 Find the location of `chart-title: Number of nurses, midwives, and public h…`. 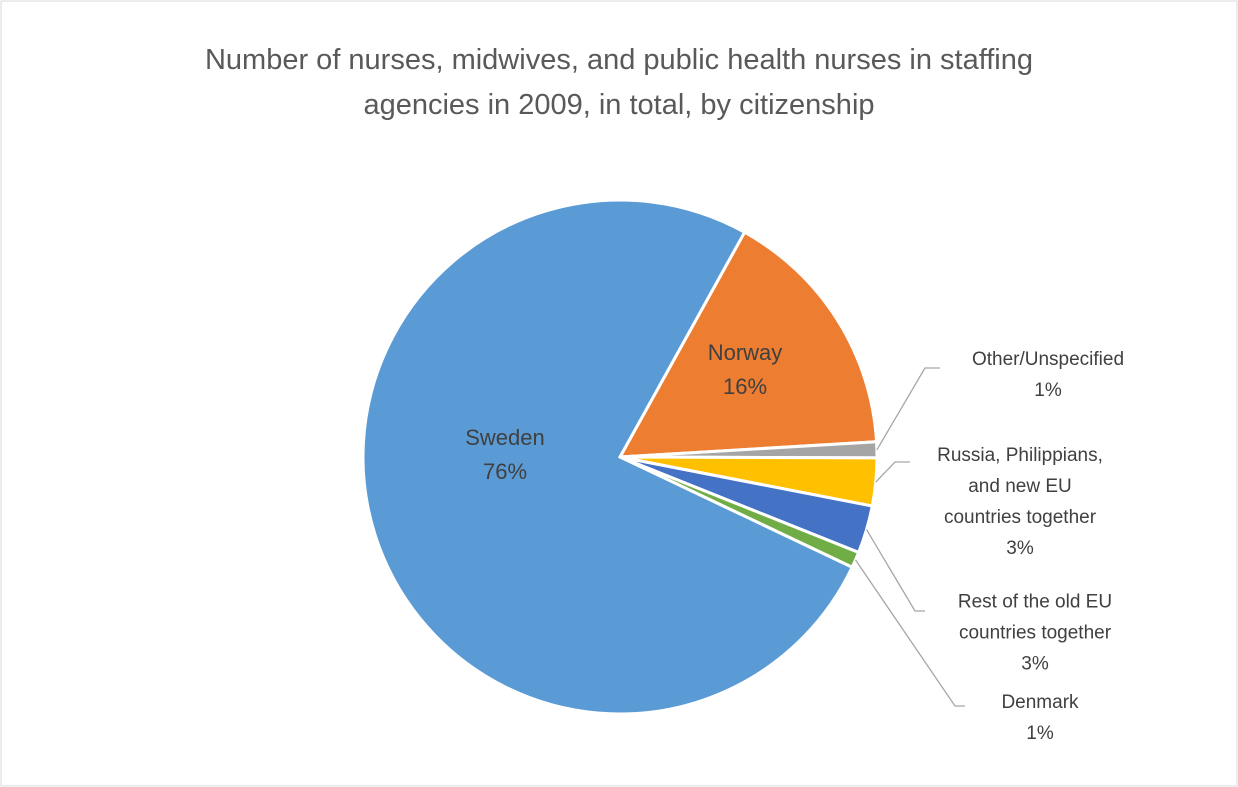

chart-title: Number of nurses, midwives, and public h… is located at coordinates (618, 82).